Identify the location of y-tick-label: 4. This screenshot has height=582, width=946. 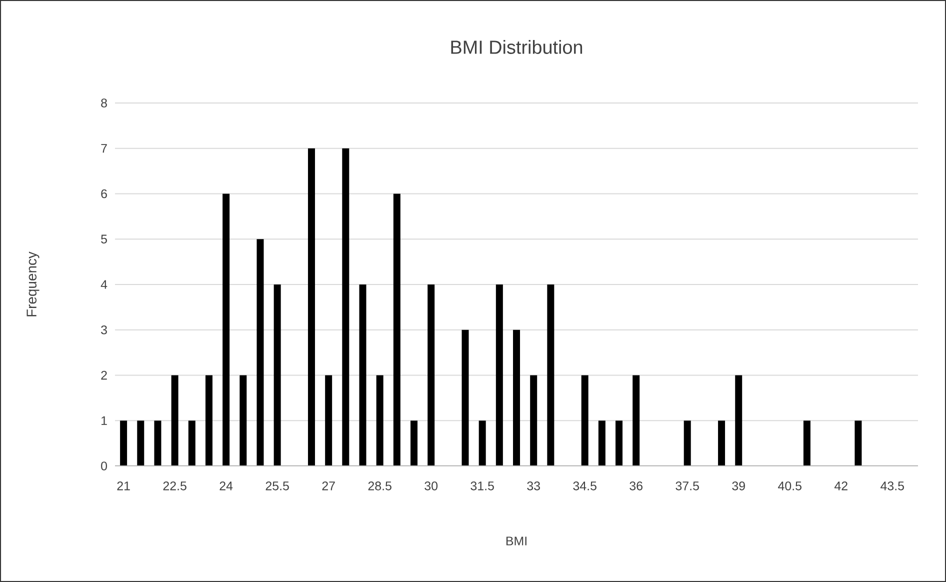
(104, 284).